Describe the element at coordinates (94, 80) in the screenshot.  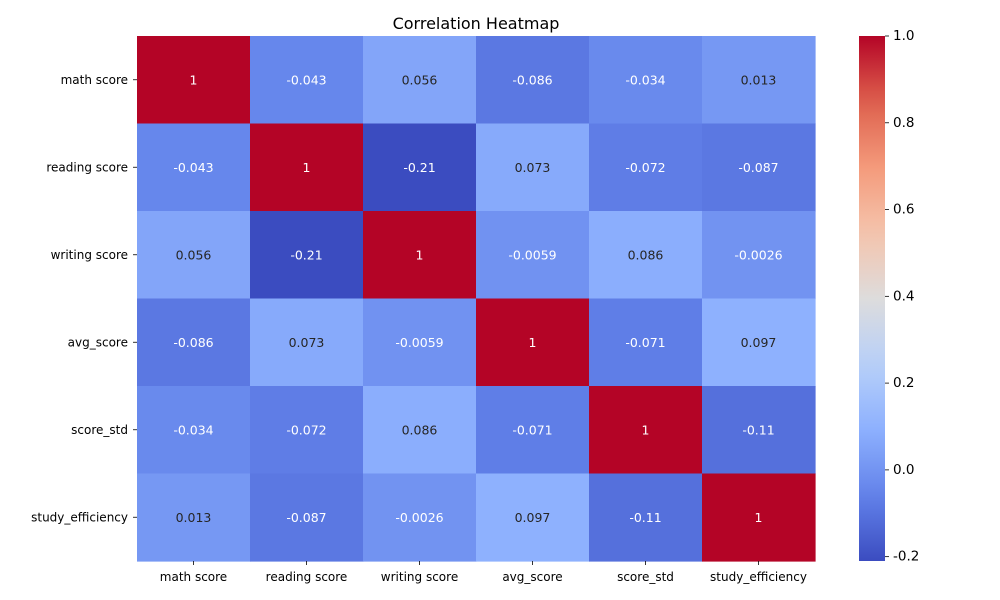
I see `y-tick-label: math score` at that location.